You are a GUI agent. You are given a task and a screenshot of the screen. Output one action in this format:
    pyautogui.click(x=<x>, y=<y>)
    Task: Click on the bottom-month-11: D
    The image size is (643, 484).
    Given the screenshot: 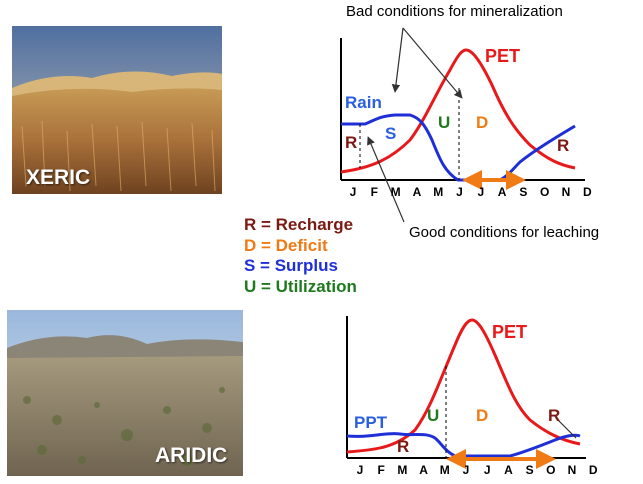 What is the action you would take?
    pyautogui.click(x=593, y=470)
    